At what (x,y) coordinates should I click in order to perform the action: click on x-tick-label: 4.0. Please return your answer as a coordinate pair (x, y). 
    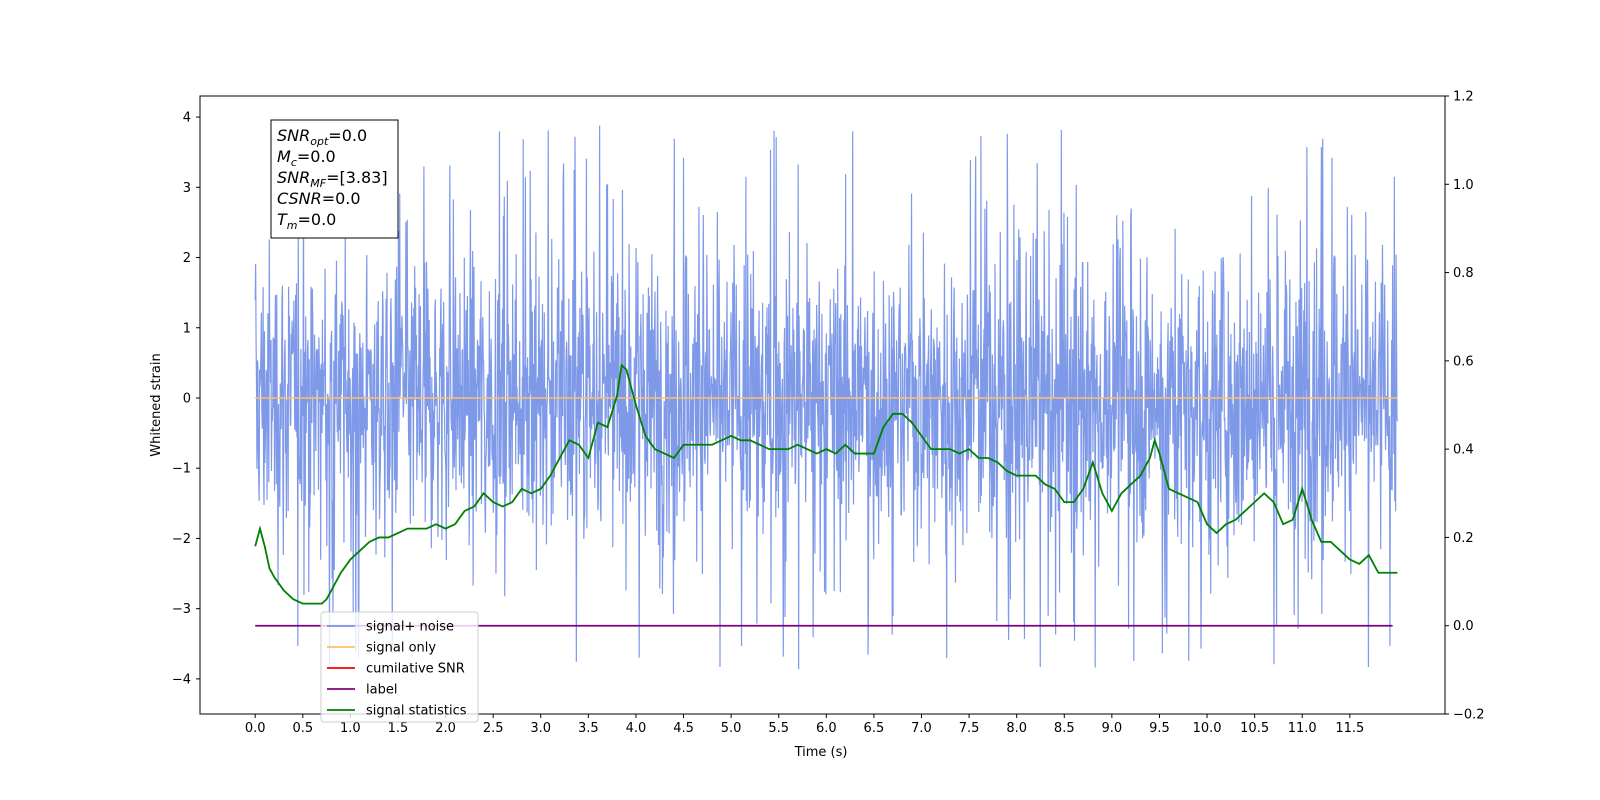
    Looking at the image, I should click on (636, 728).